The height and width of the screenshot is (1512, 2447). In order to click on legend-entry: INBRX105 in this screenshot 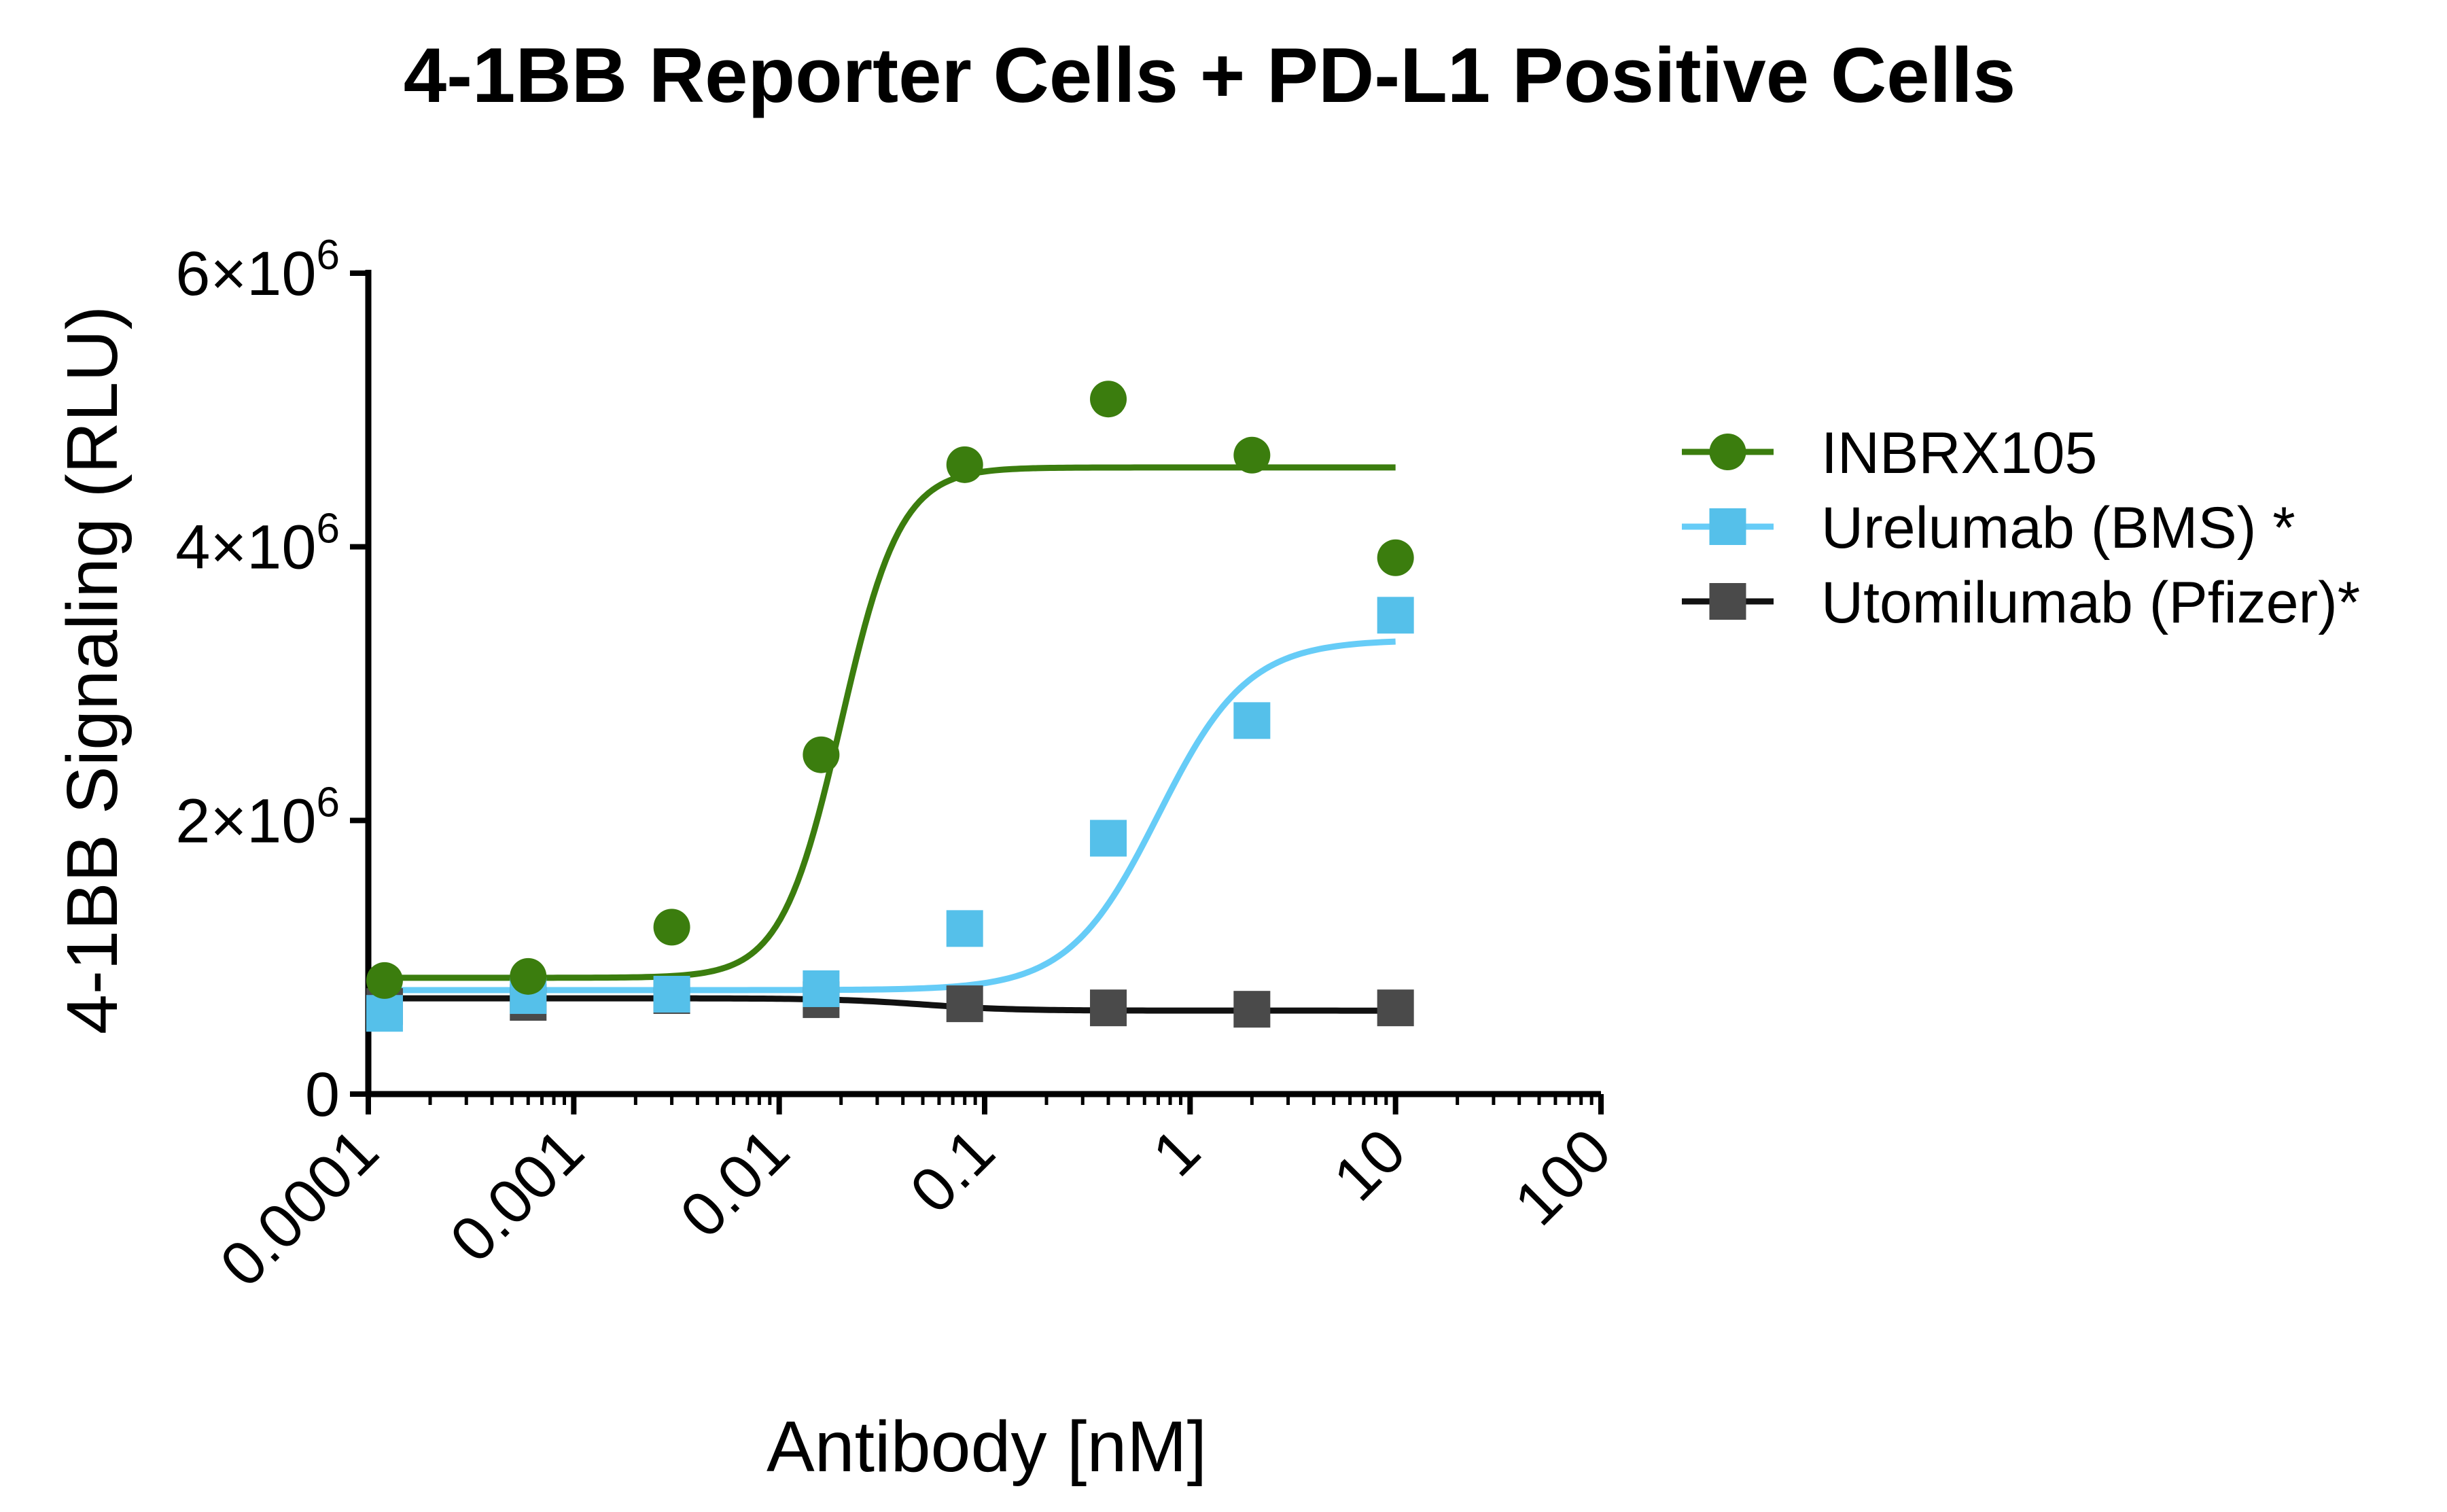, I will do `click(1890, 453)`.